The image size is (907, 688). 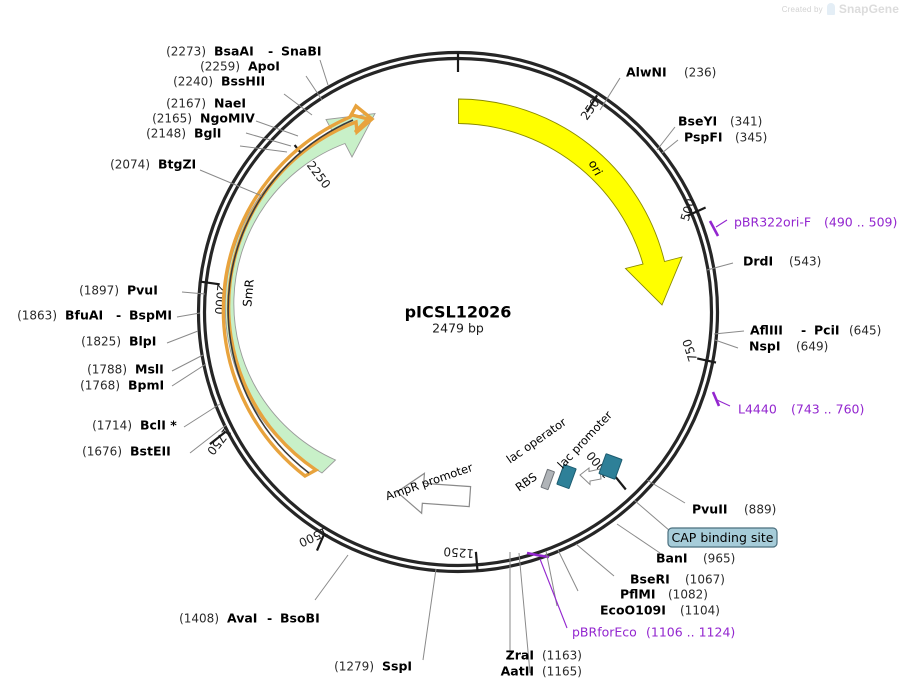 I want to click on site-label-1163: ZraI (1163), so click(x=544, y=655).